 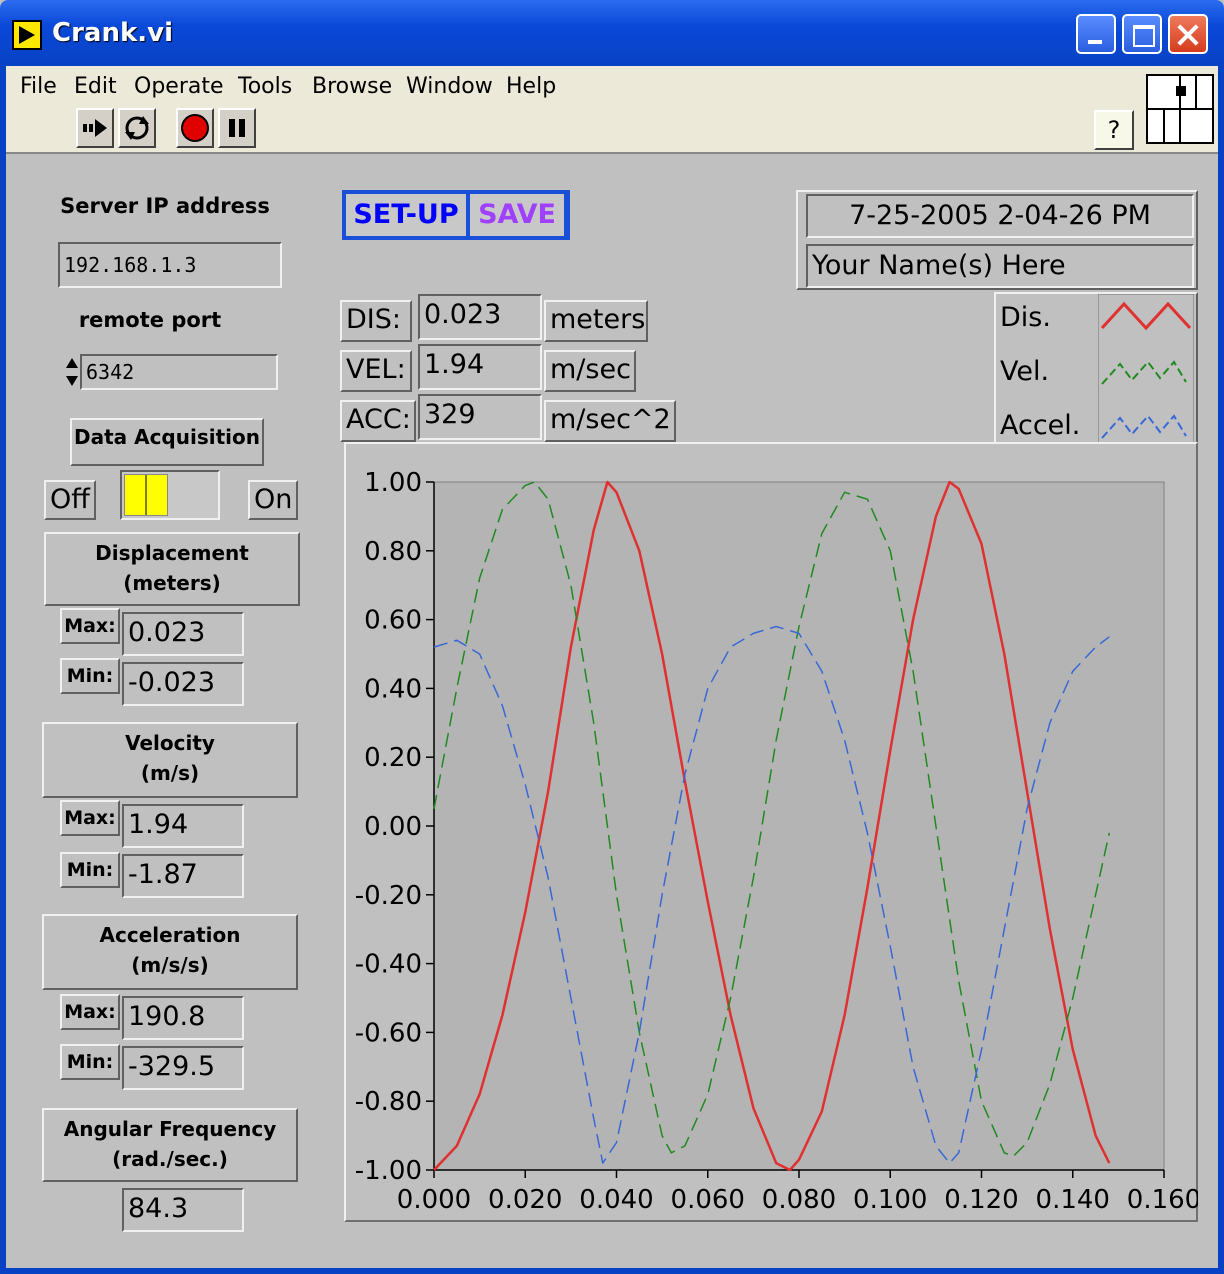 I want to click on displacement-min-label: Min:, so click(x=90, y=676).